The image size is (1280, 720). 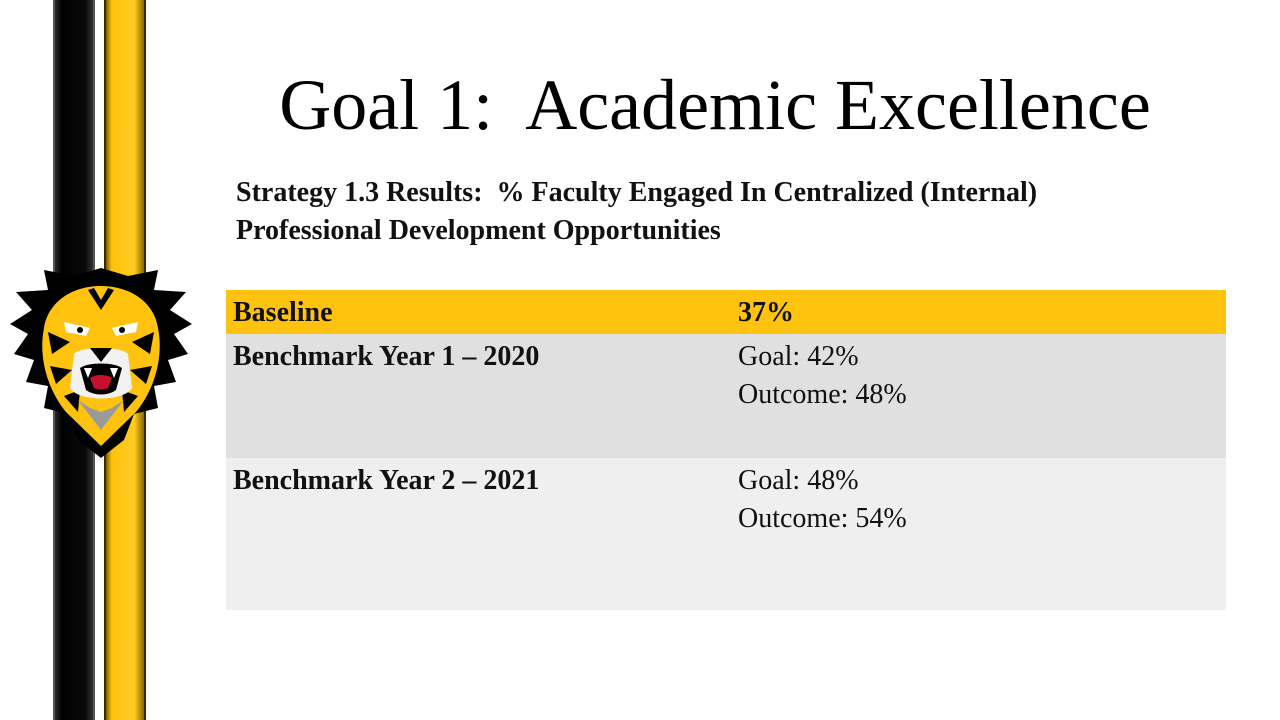 What do you see at coordinates (726, 312) in the screenshot?
I see `table-row-baseline: Baseline 37%` at bounding box center [726, 312].